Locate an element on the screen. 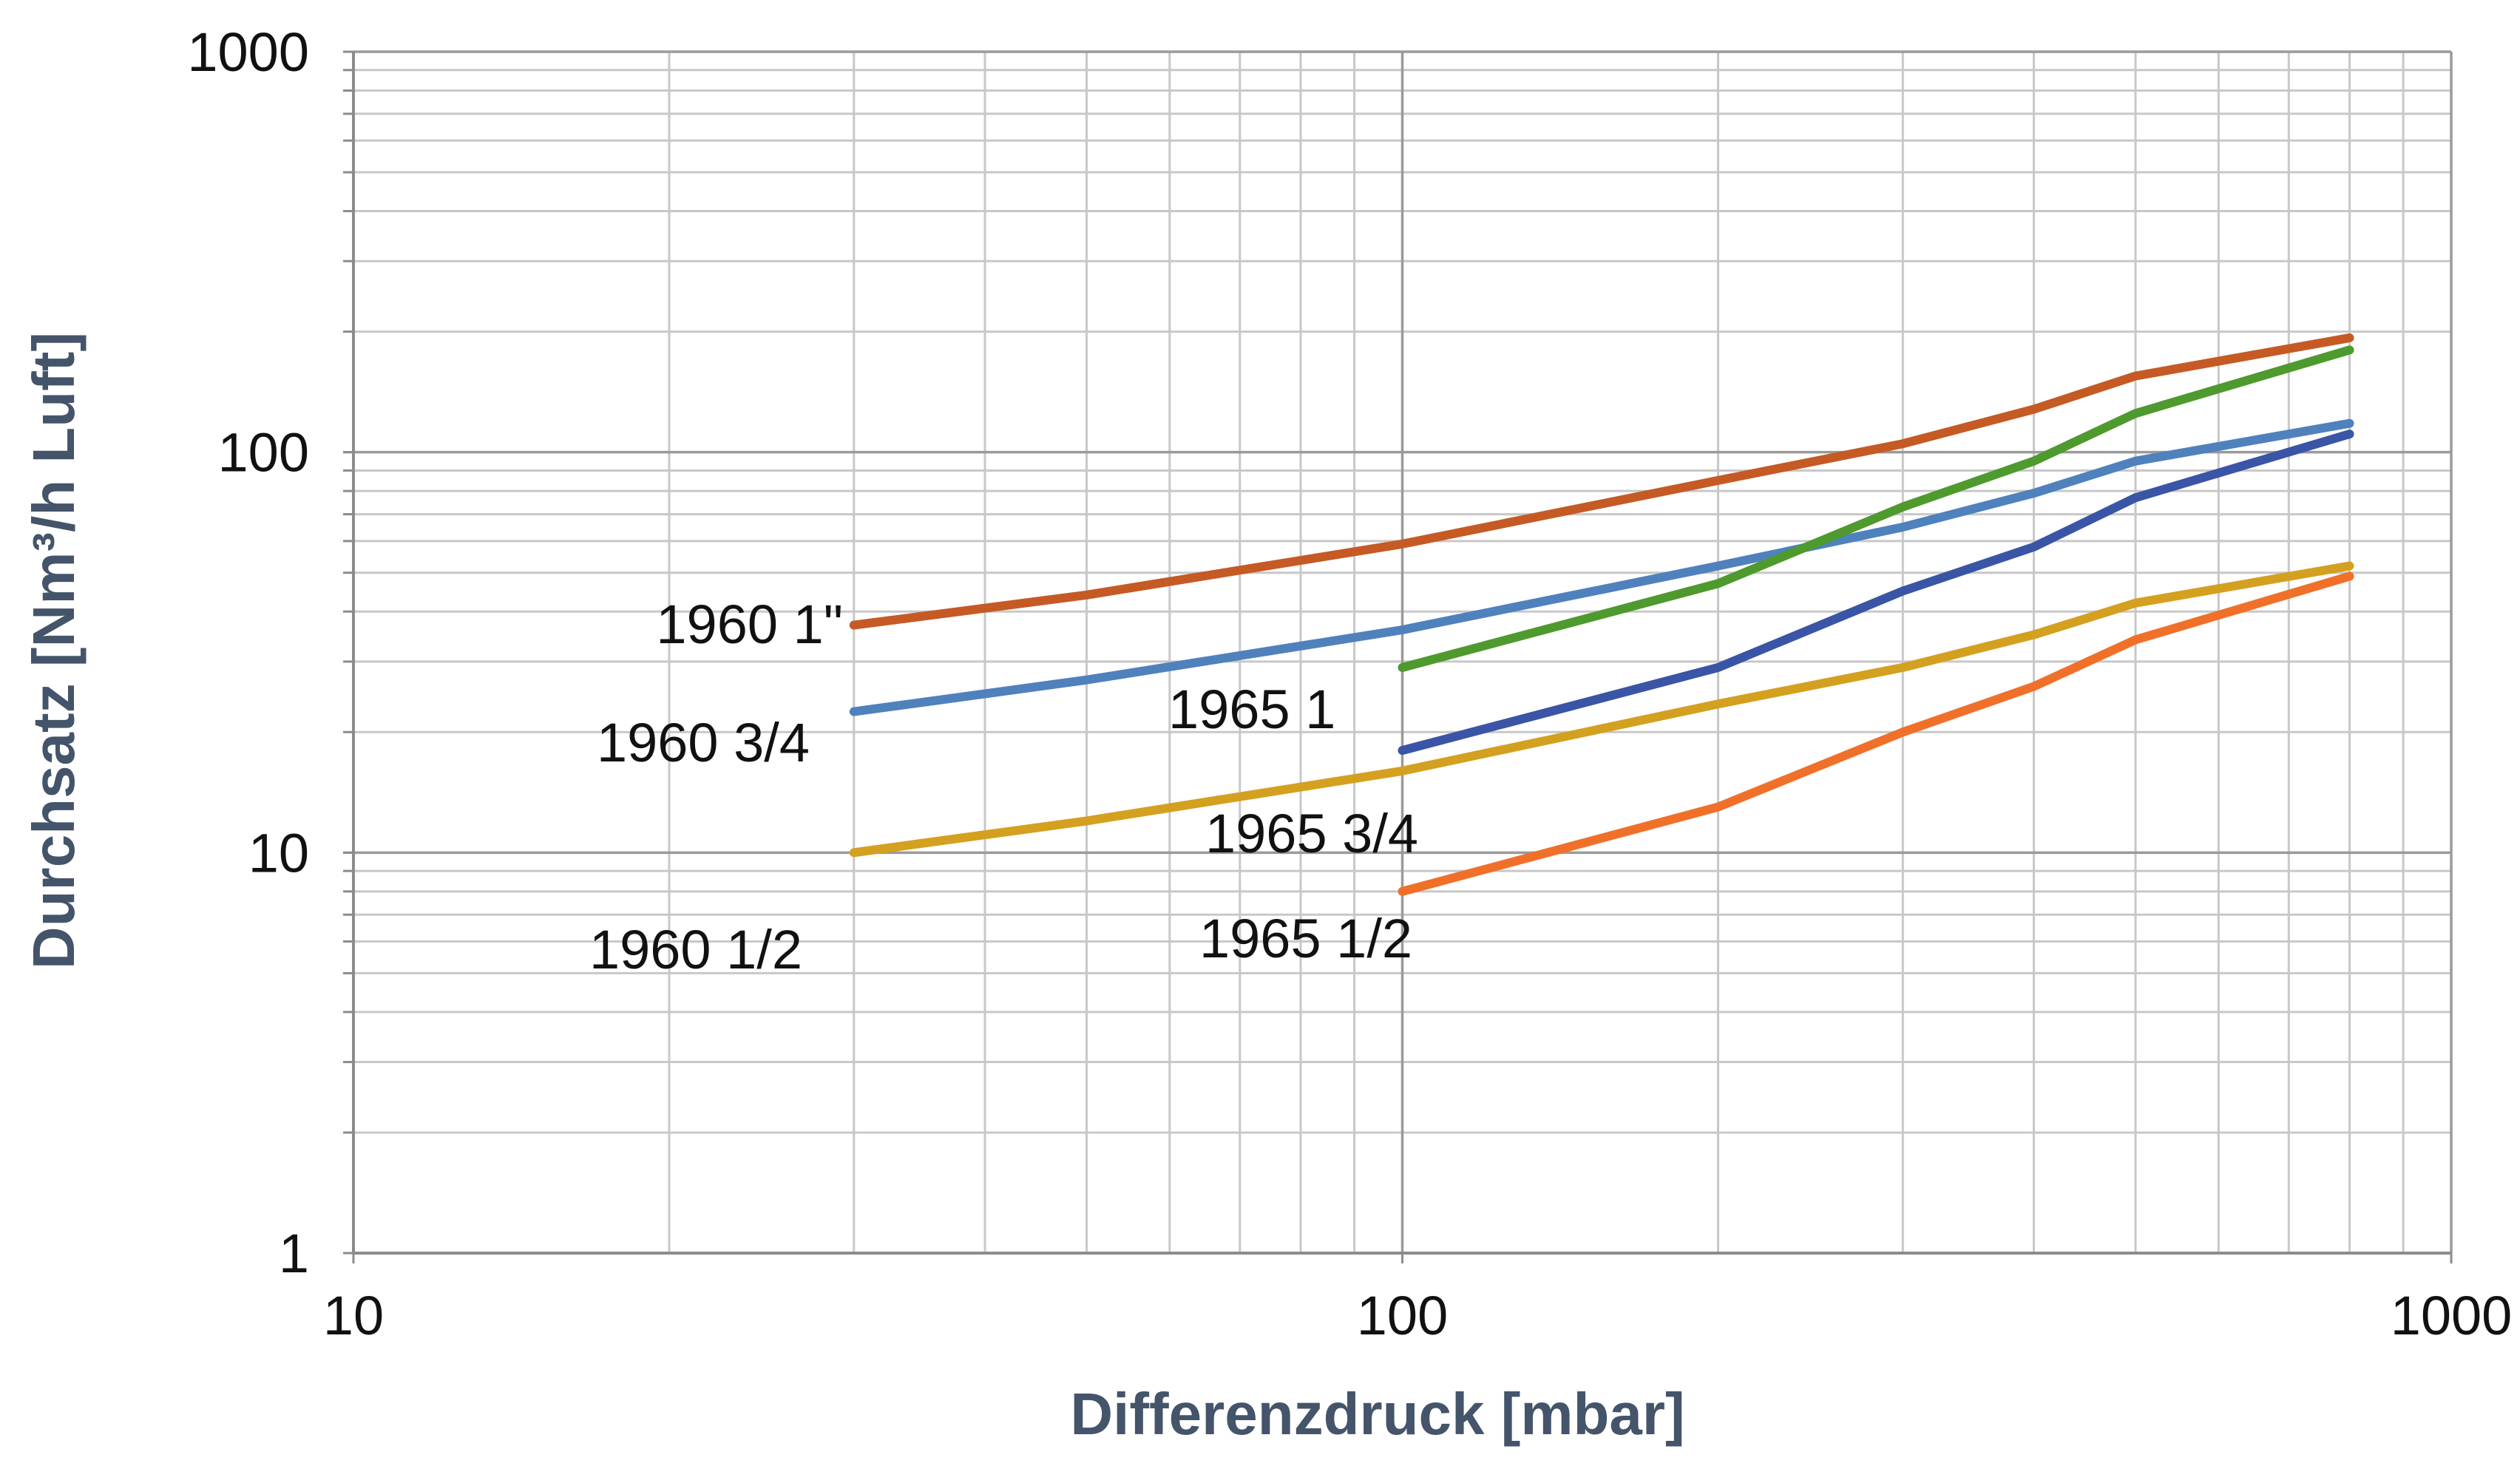  x-tick-label: 1000 is located at coordinates (2452, 1315).